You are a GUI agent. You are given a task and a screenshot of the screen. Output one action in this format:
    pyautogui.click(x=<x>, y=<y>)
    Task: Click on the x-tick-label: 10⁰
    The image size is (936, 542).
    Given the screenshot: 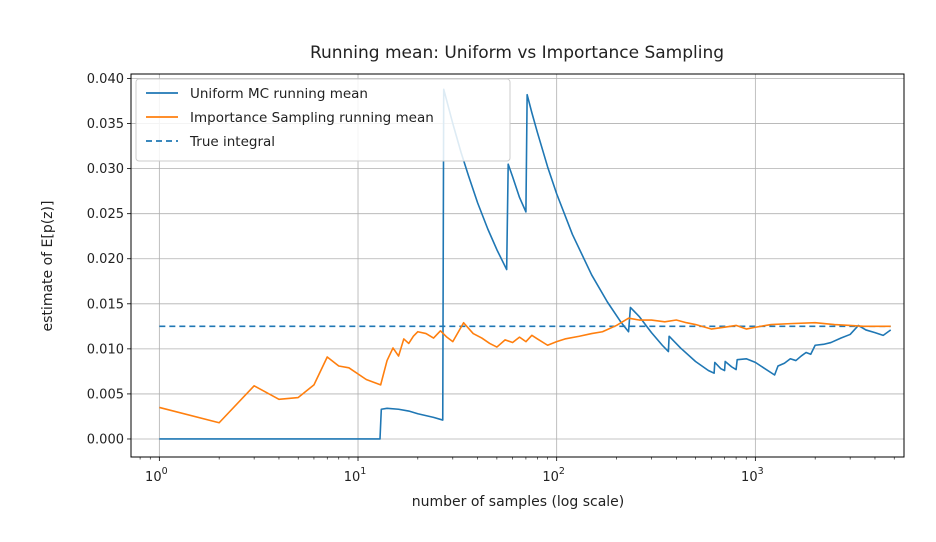 What is the action you would take?
    pyautogui.click(x=156, y=475)
    